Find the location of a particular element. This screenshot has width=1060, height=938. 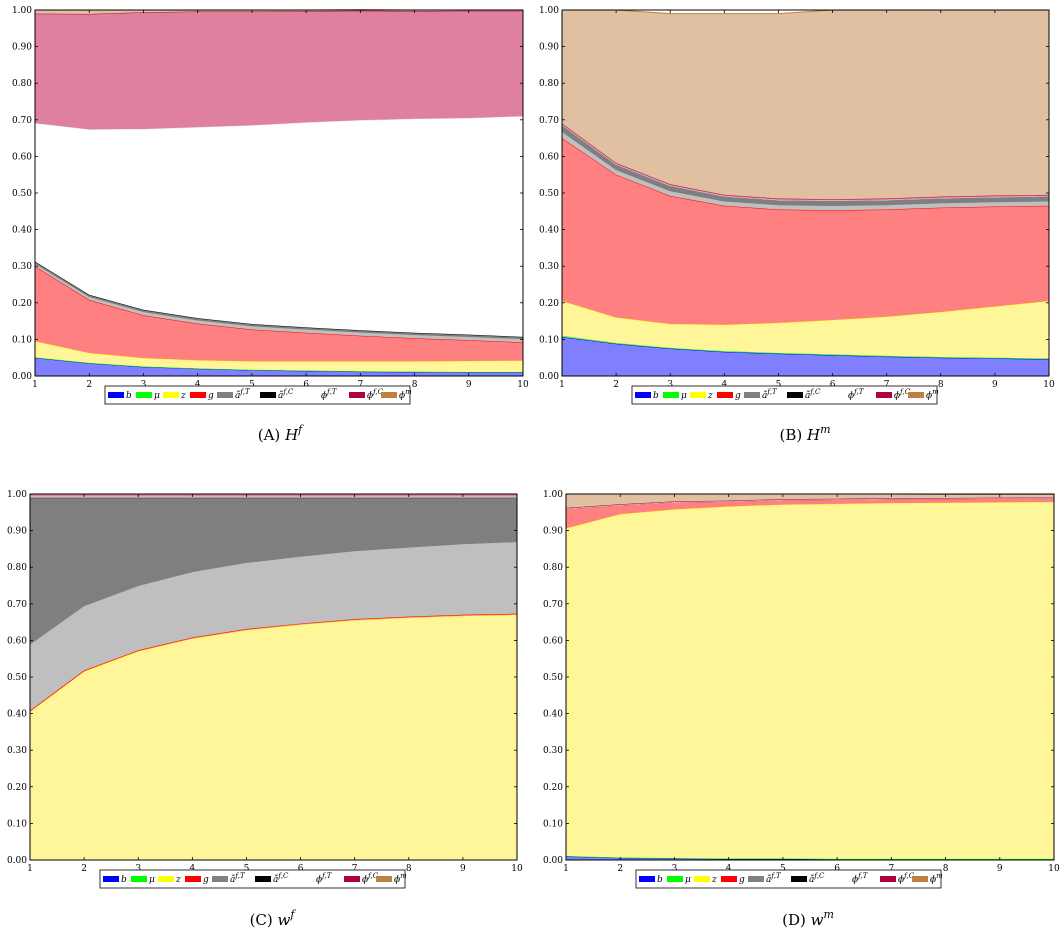

legend-entry-g: g is located at coordinates (202, 396).